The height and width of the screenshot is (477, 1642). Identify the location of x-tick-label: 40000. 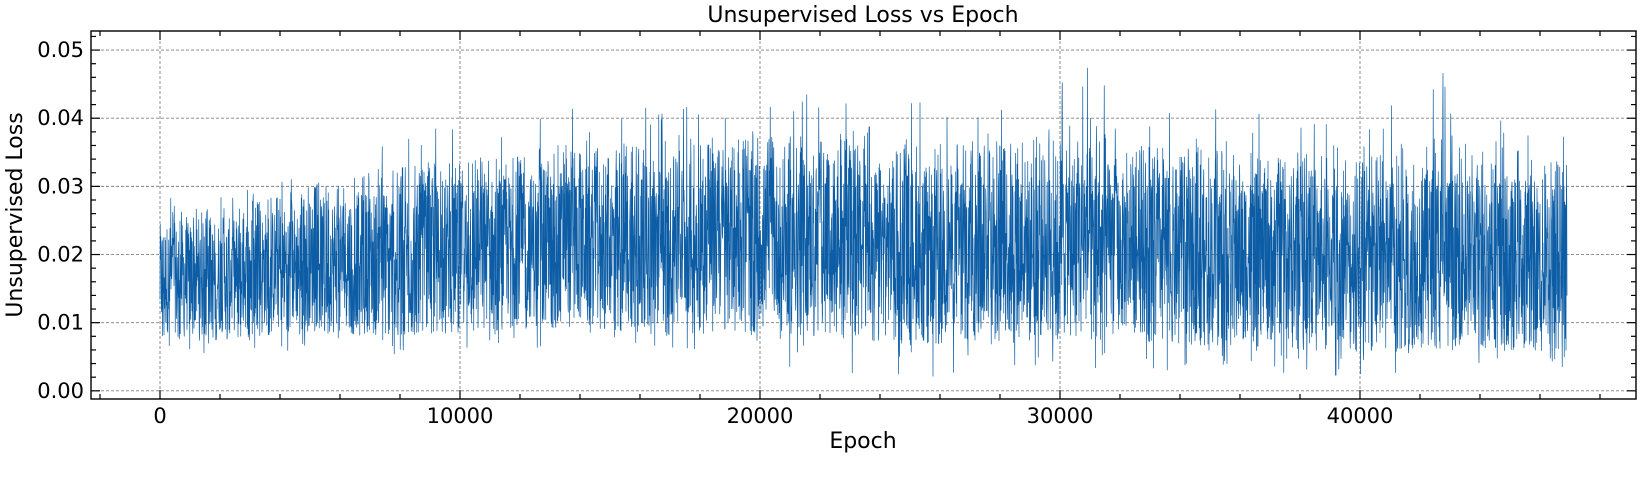
(1360, 416).